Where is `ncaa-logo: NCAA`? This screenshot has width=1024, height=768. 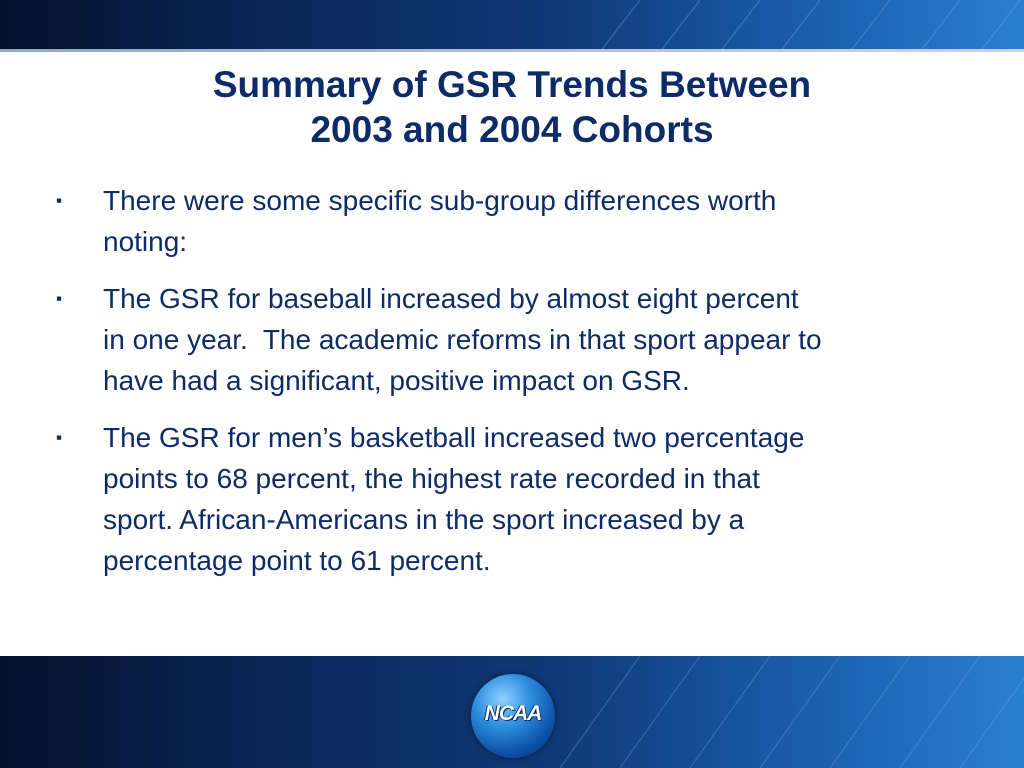 ncaa-logo: NCAA is located at coordinates (513, 716).